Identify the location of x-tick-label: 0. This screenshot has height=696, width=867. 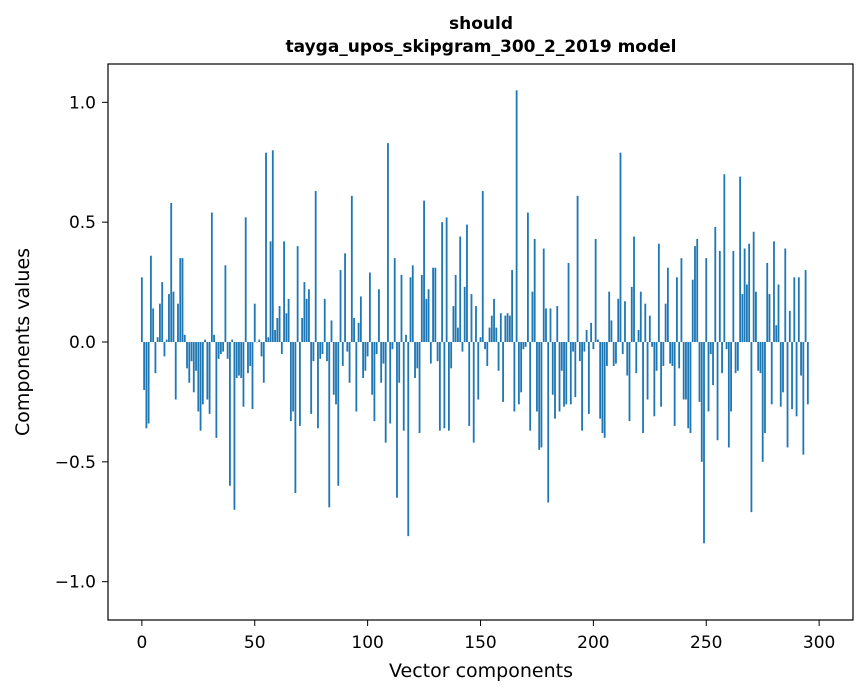
(141, 643).